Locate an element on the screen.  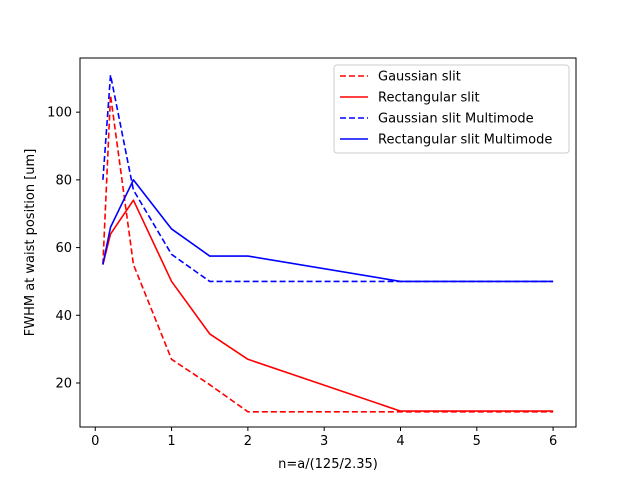
x-tick-label: 3 is located at coordinates (324, 441).